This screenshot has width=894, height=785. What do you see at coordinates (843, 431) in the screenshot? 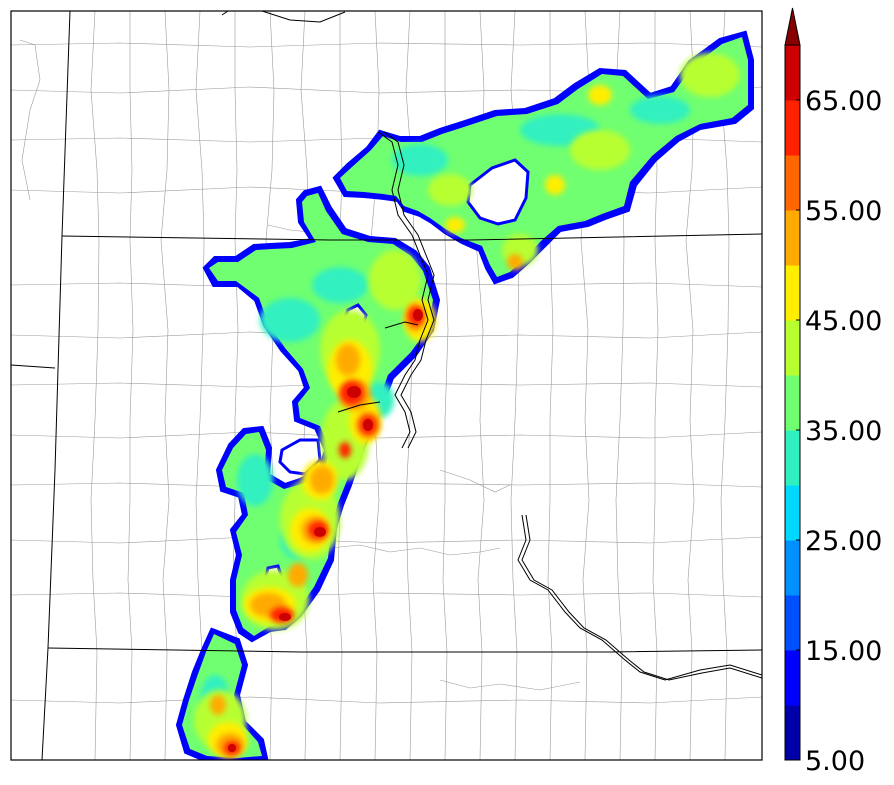
I see `colorbar-tick-label: 35.00` at bounding box center [843, 431].